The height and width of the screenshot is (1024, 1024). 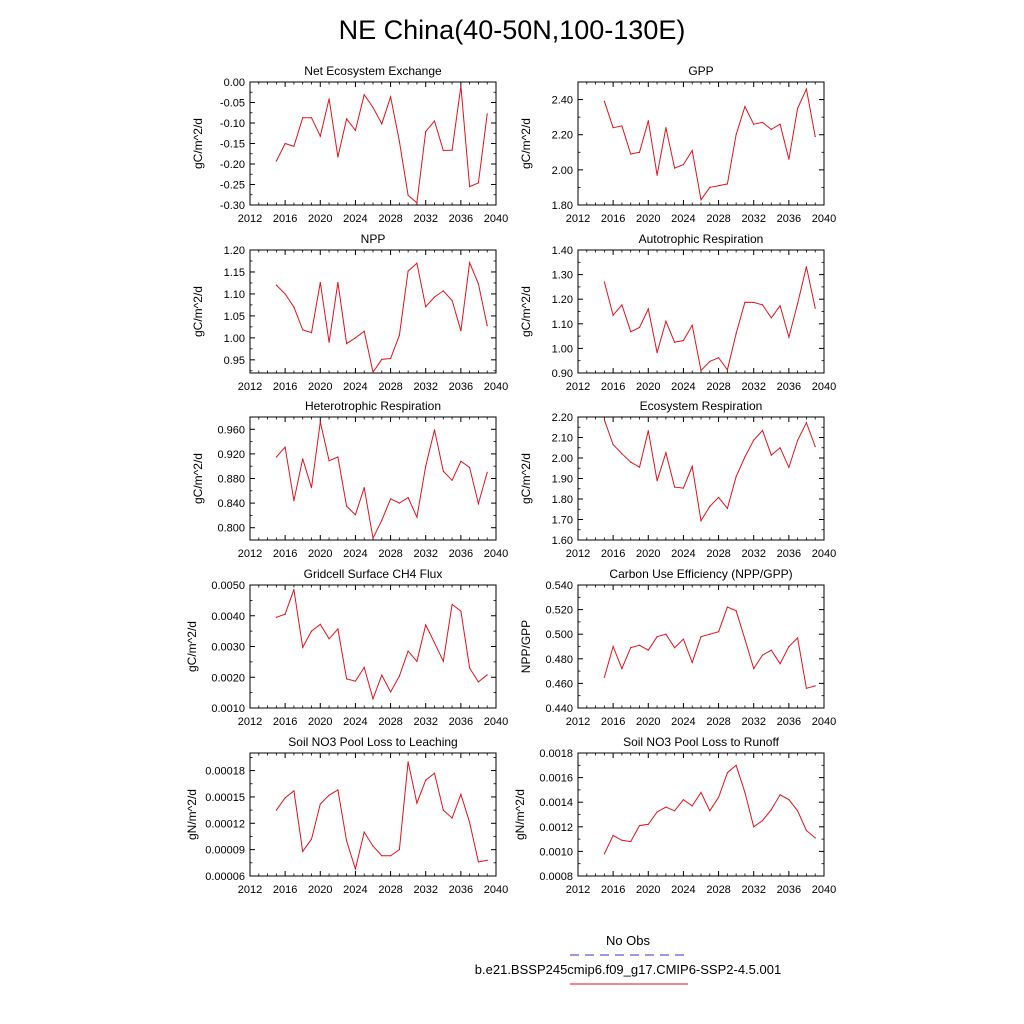 What do you see at coordinates (562, 276) in the screenshot?
I see `y-tick-label: 1.30` at bounding box center [562, 276].